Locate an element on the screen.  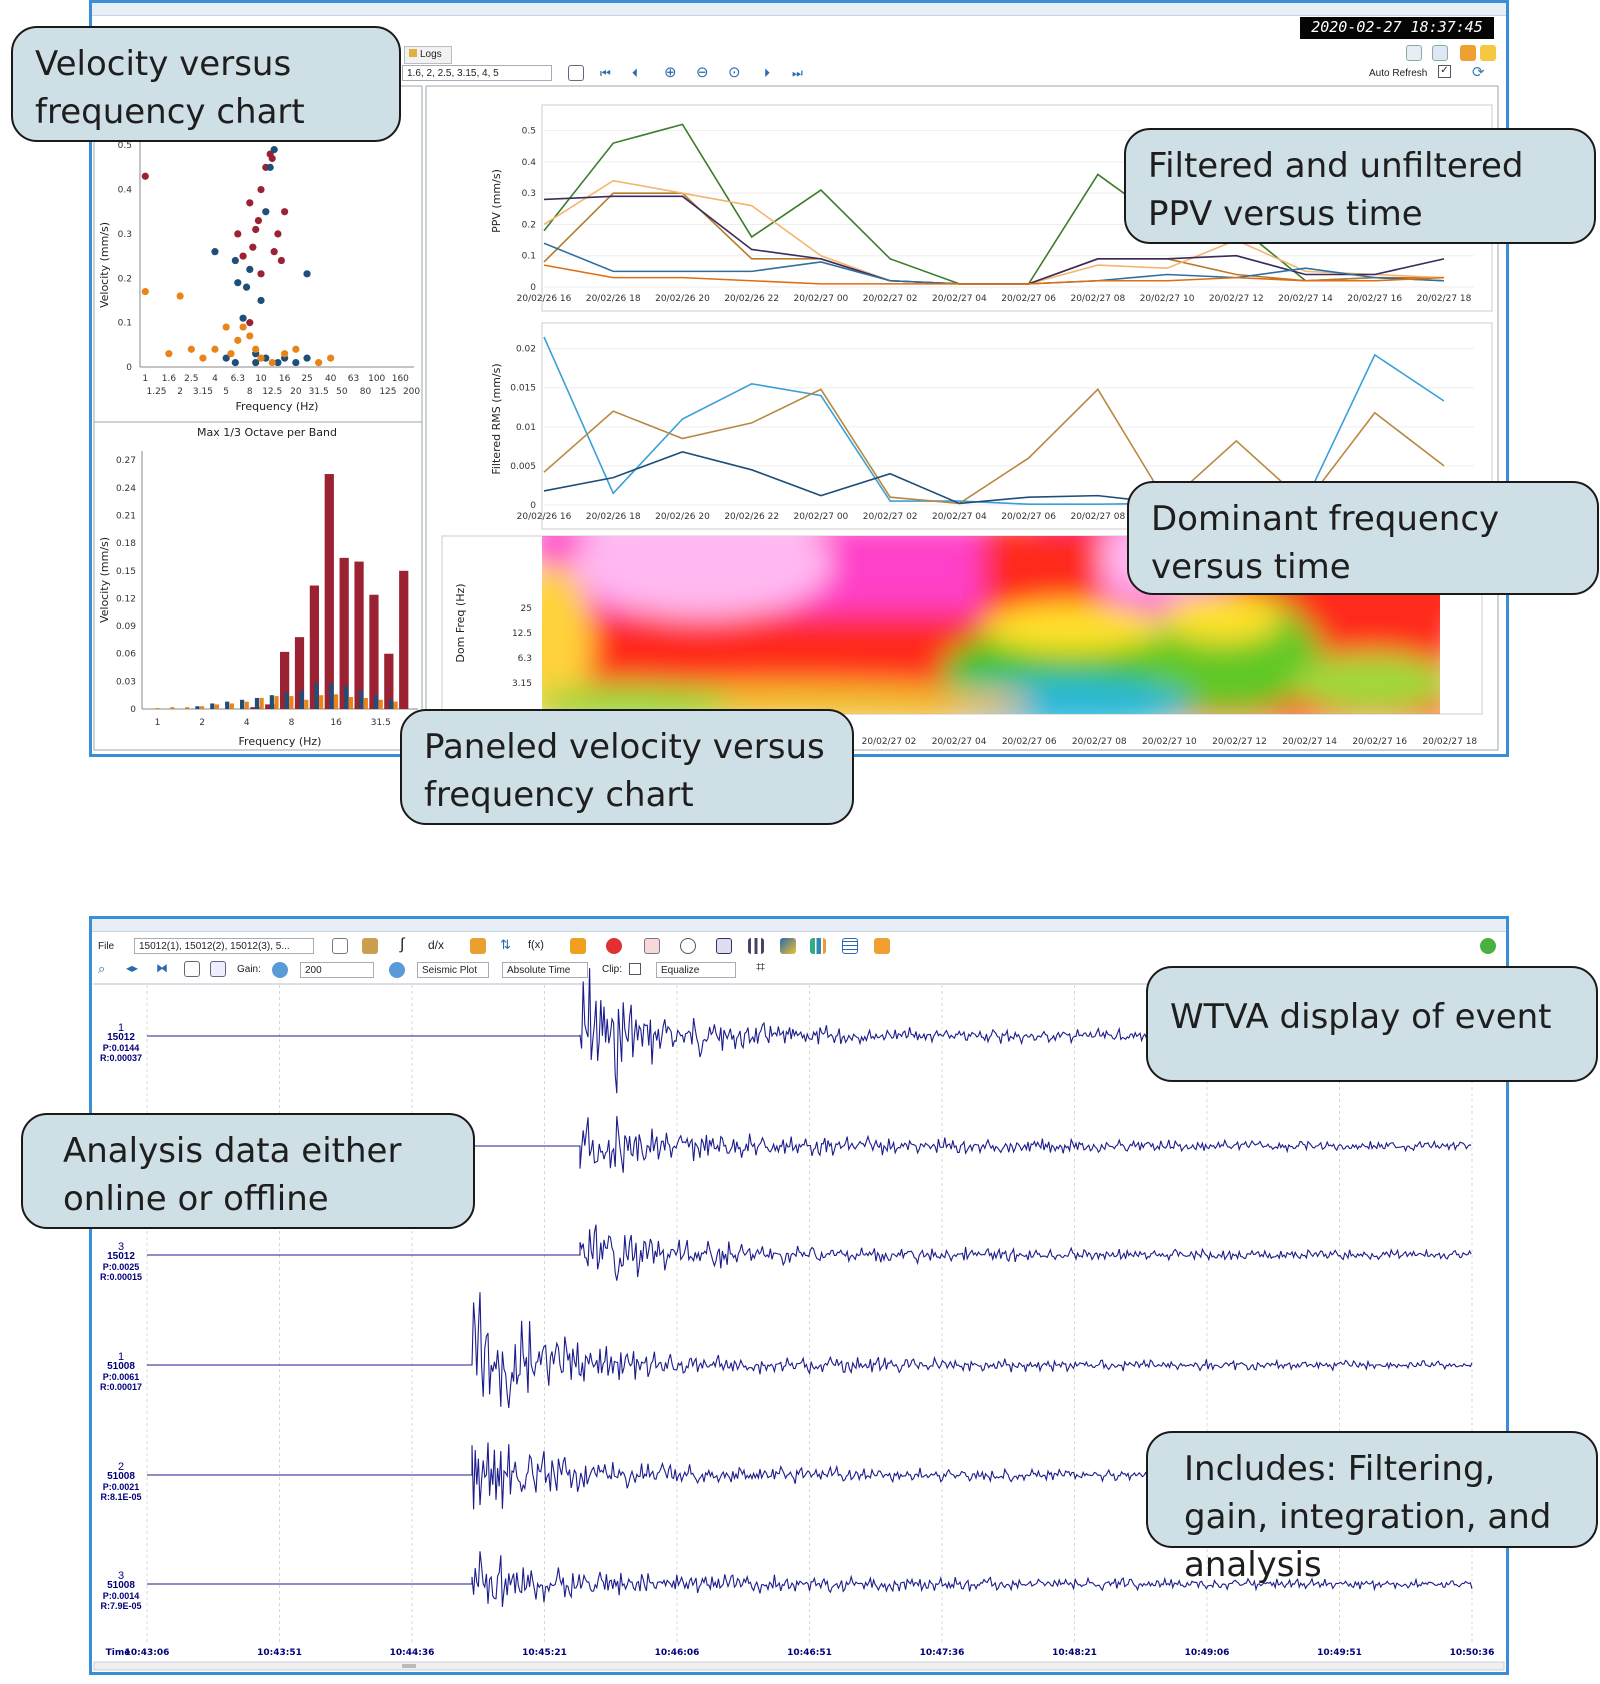
table-icon is located at coordinates (850, 946).